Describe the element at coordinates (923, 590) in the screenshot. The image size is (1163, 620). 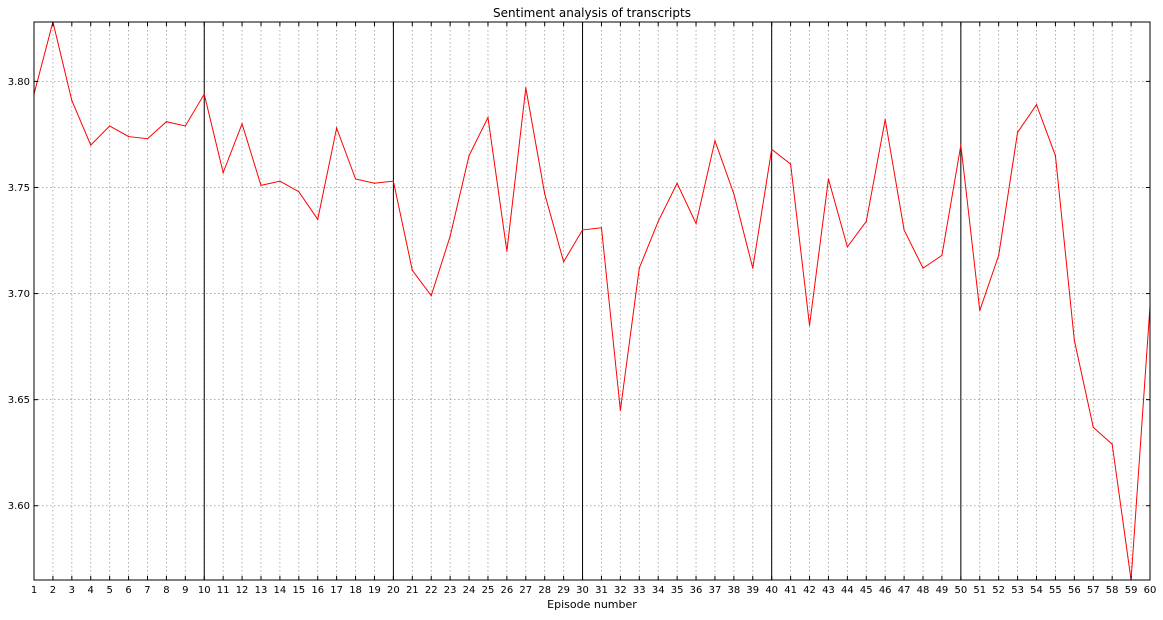
I see `x-tick-label: 48` at that location.